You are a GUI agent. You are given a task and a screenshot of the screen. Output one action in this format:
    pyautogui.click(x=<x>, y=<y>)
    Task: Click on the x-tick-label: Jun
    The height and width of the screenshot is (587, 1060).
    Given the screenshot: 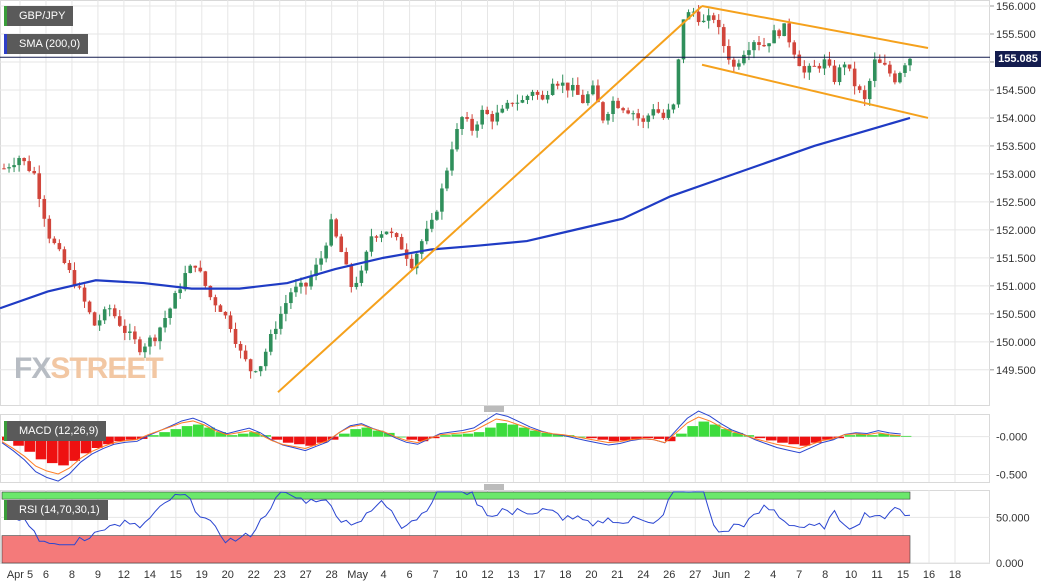 What is the action you would take?
    pyautogui.click(x=721, y=575)
    